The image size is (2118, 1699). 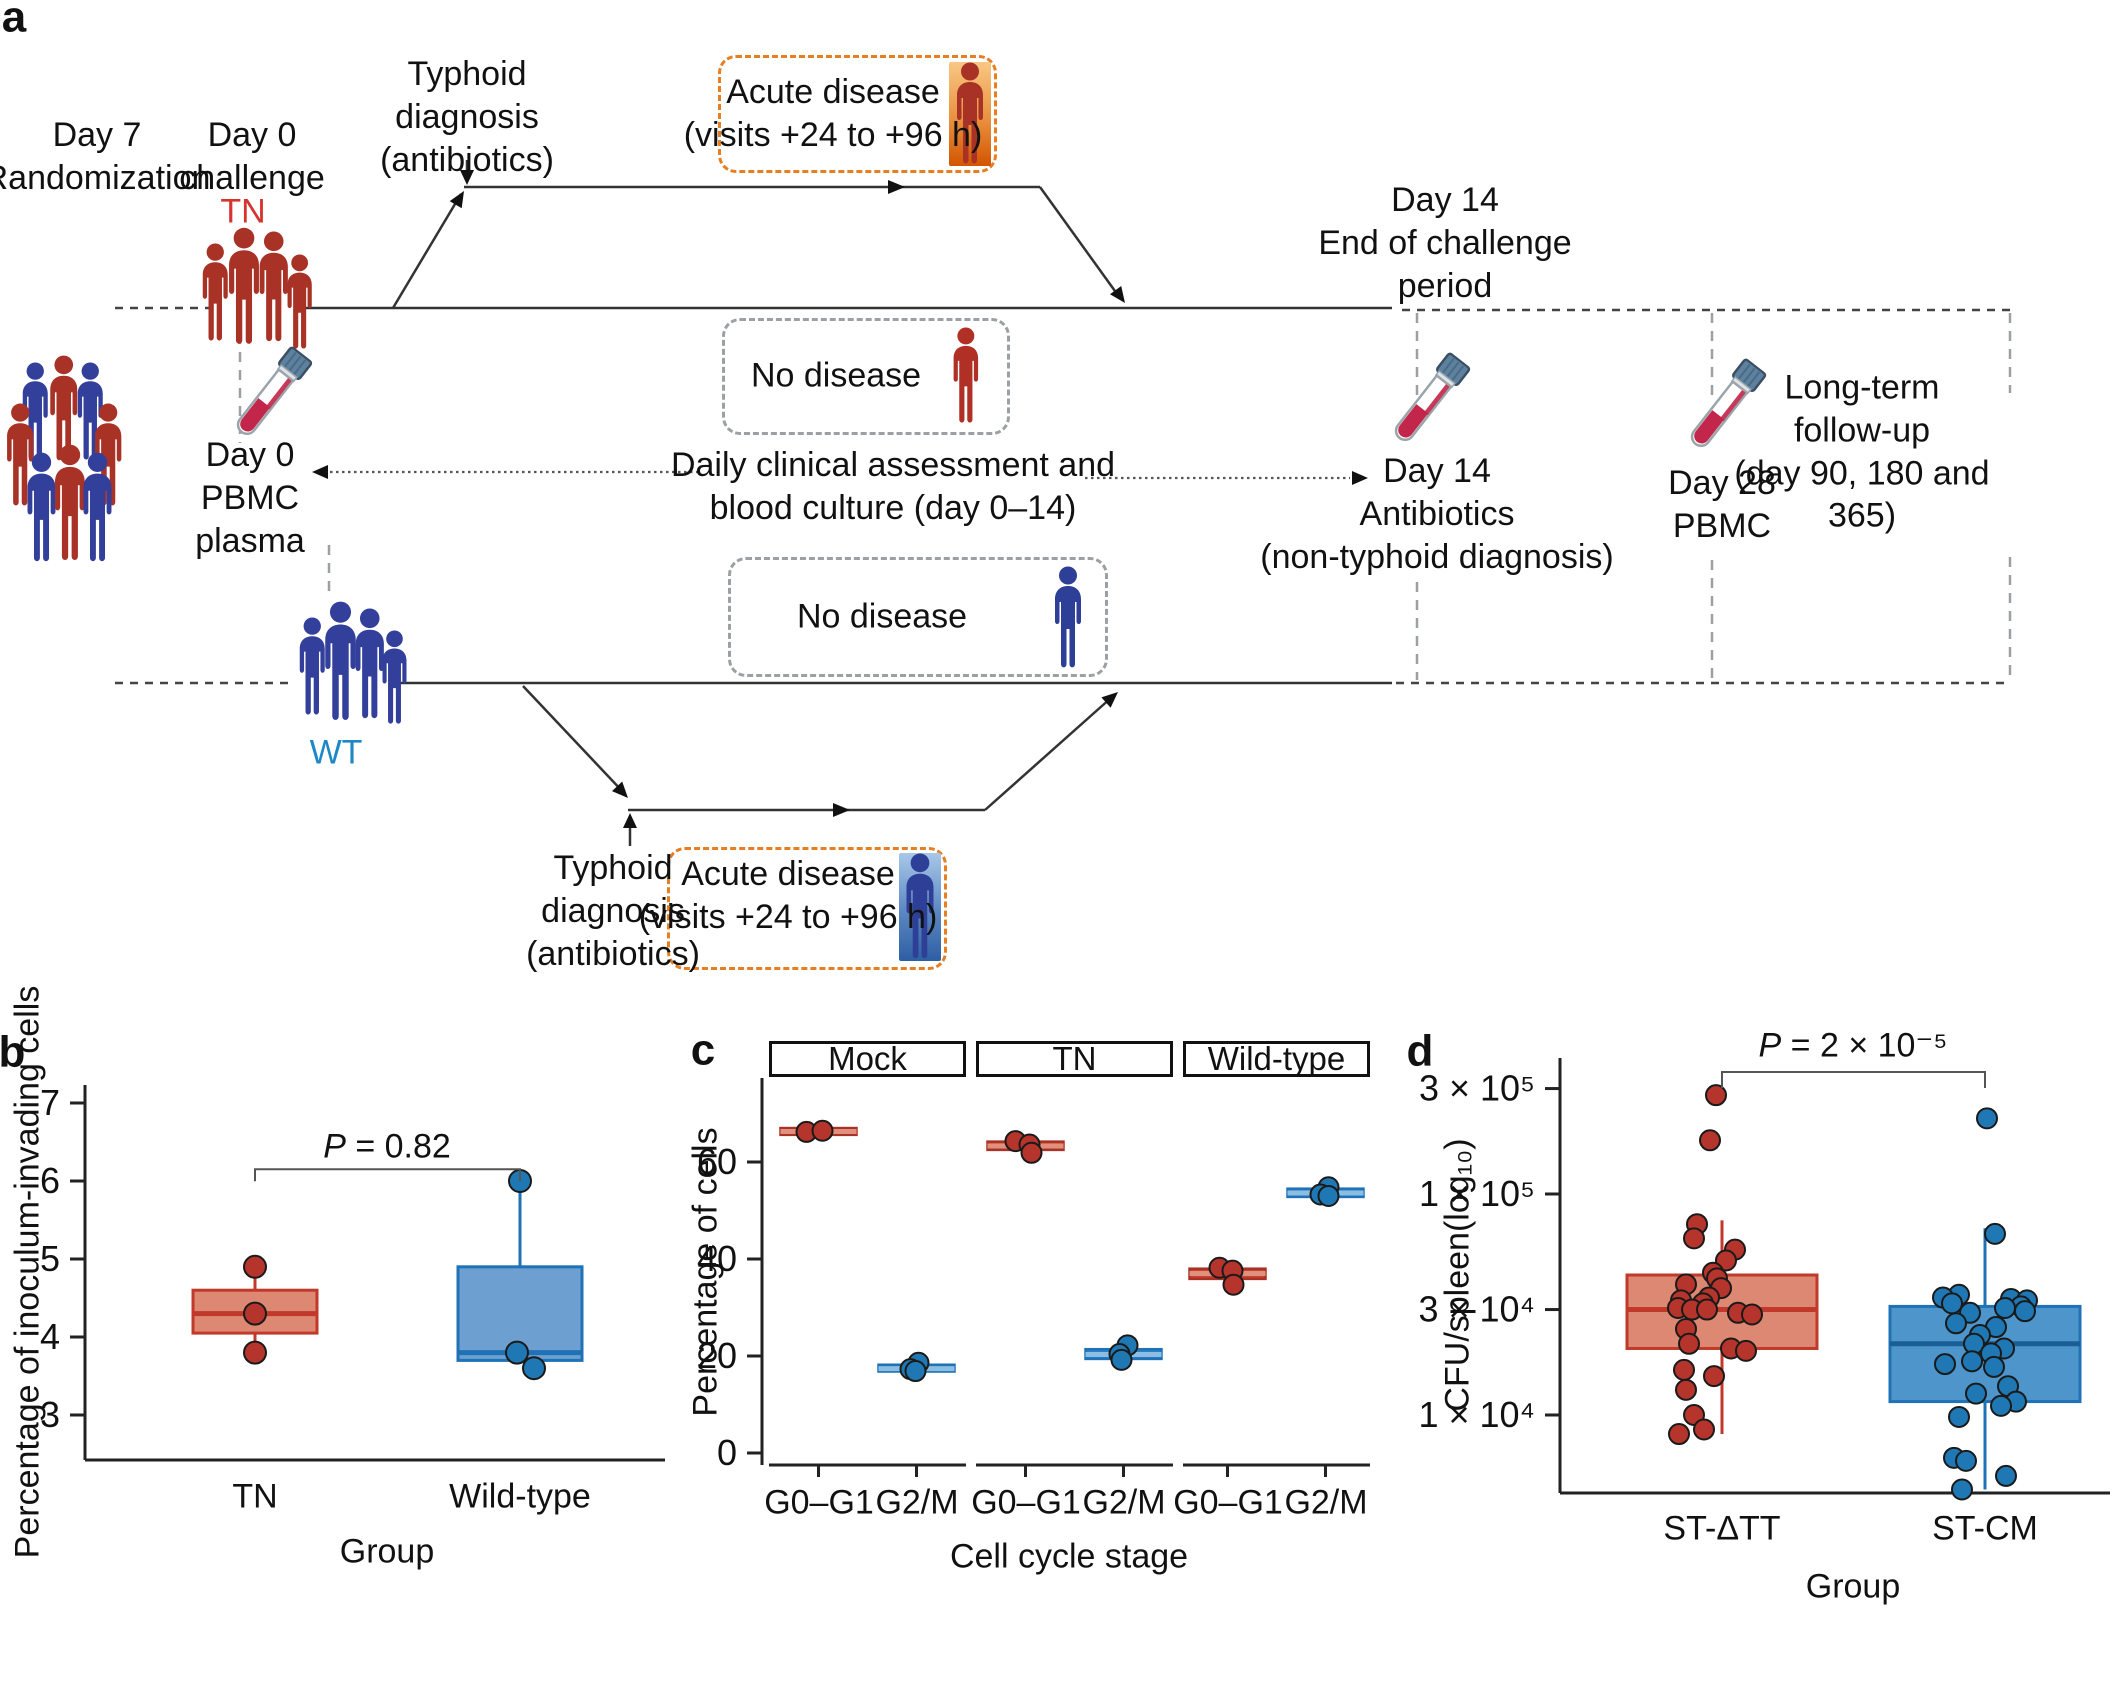 What do you see at coordinates (727, 1452) in the screenshot?
I see `y-tick-label: 0` at bounding box center [727, 1452].